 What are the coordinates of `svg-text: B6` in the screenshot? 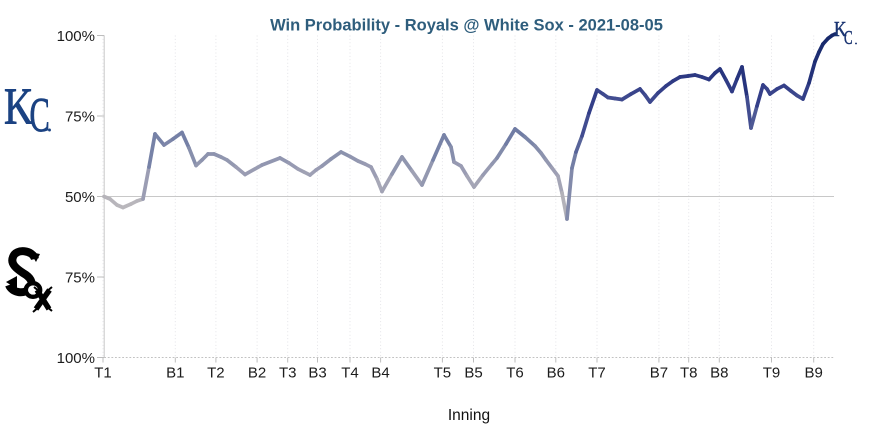 It's located at (556, 373).